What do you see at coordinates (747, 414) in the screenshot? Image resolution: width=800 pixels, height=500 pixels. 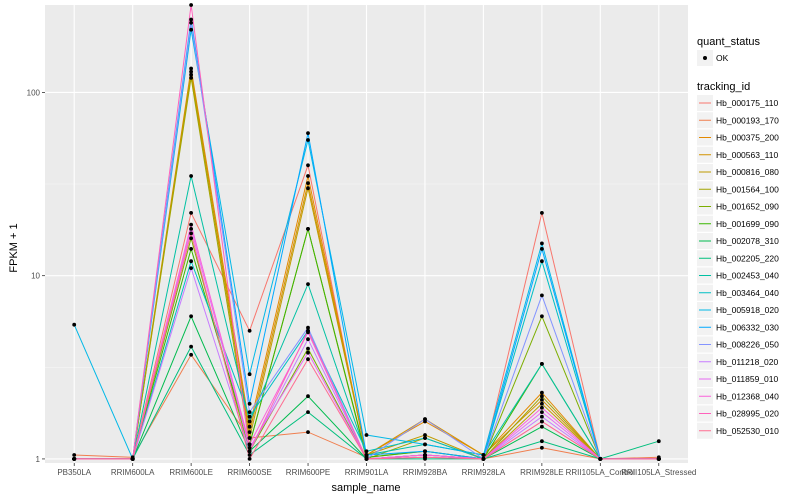 I see `legend-label: Hb_028995_020` at bounding box center [747, 414].